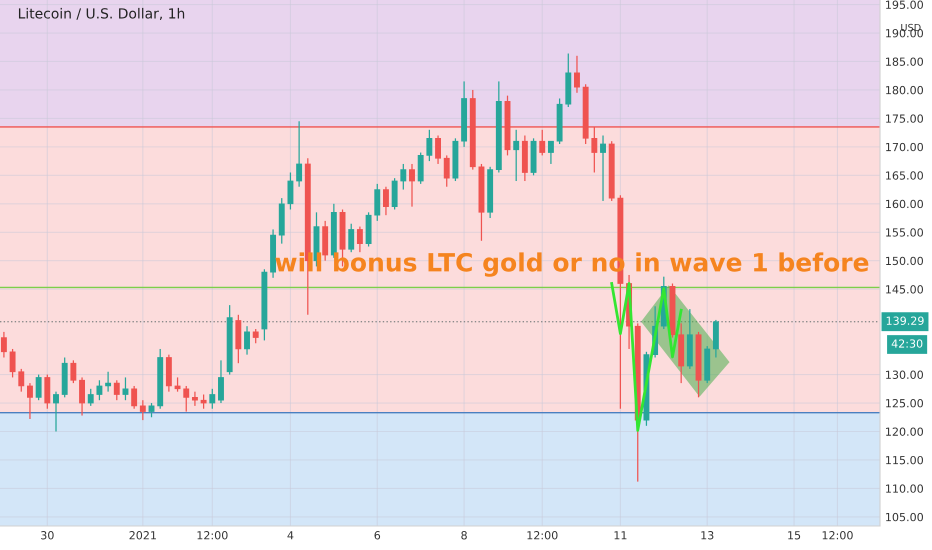 Image resolution: width=932 pixels, height=550 pixels. I want to click on x-tick-label: 30, so click(47, 535).